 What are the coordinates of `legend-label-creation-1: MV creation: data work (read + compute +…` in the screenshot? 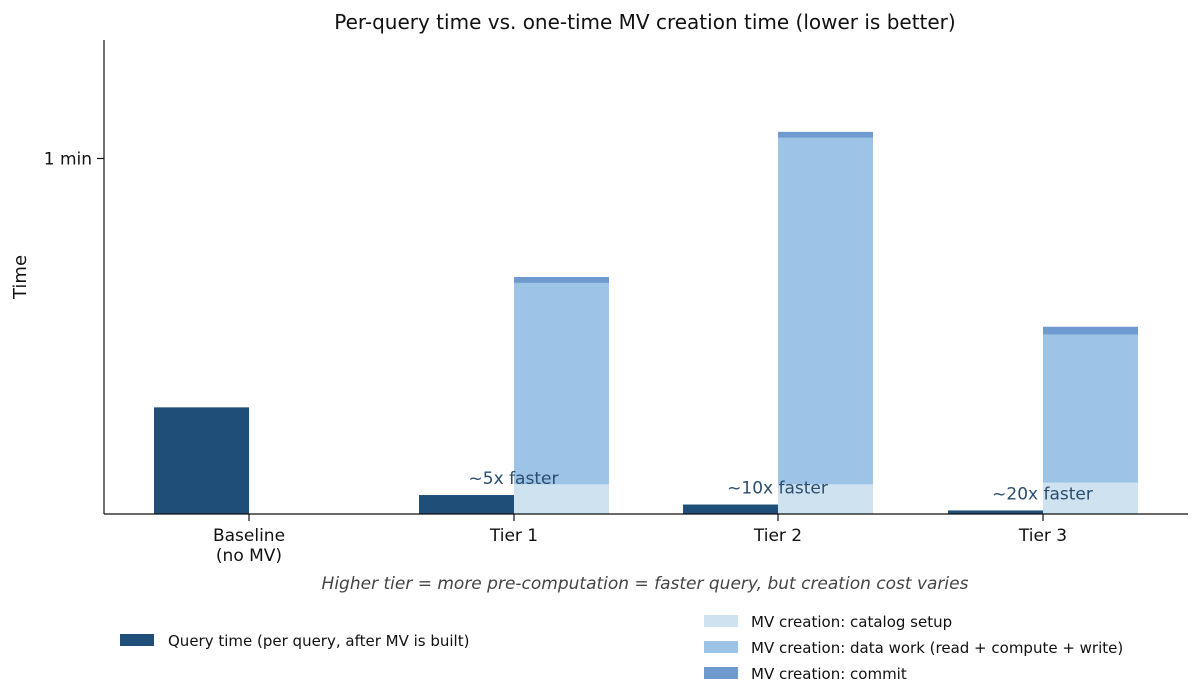 It's located at (937, 648).